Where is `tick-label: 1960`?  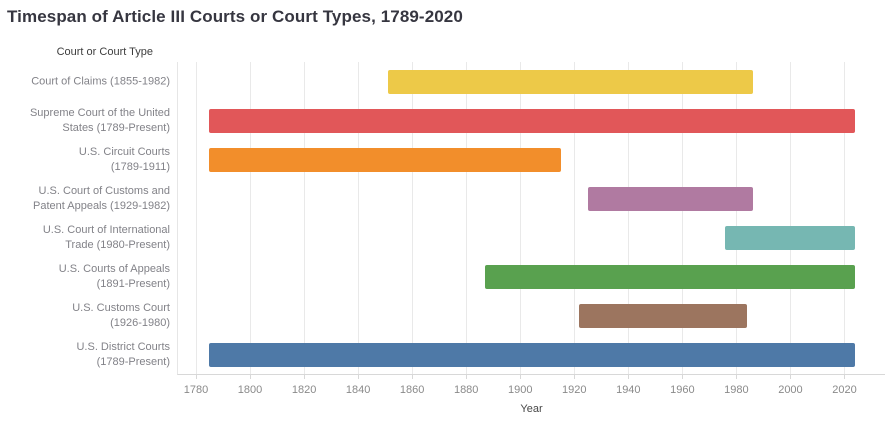
tick-label: 1960 is located at coordinates (682, 390).